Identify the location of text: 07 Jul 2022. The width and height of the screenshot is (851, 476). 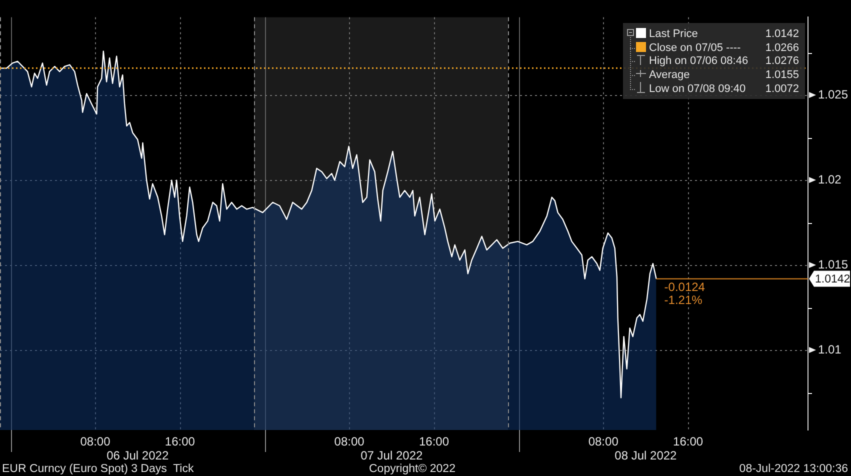
(391, 455).